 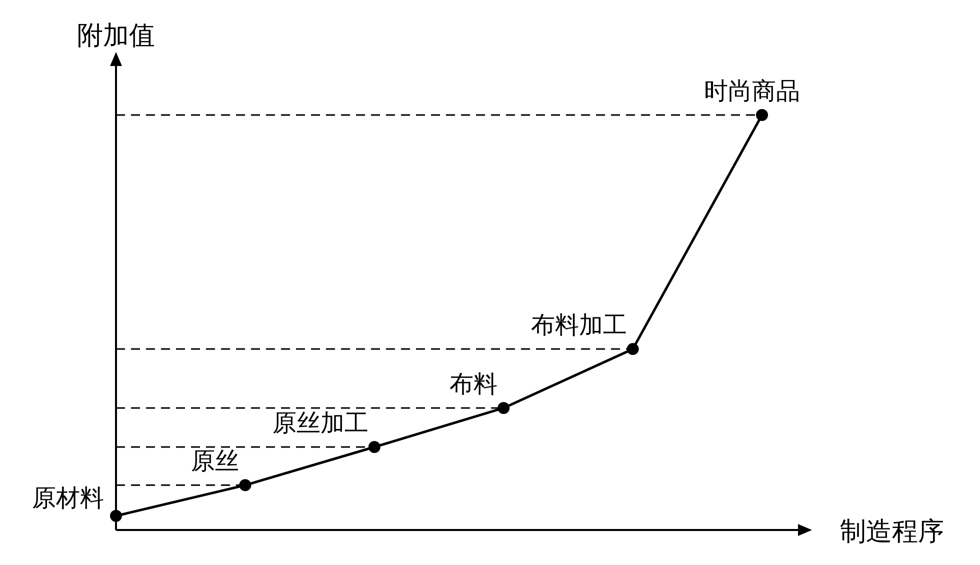 I want to click on x-tick-label: 时尚商品, so click(x=752, y=91).